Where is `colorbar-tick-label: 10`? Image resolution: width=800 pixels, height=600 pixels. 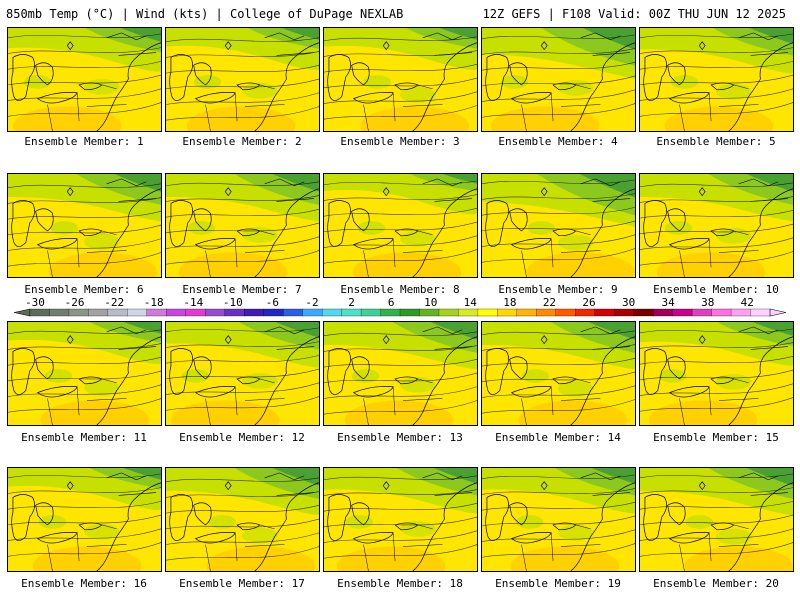
colorbar-tick-label: 10 is located at coordinates (430, 302).